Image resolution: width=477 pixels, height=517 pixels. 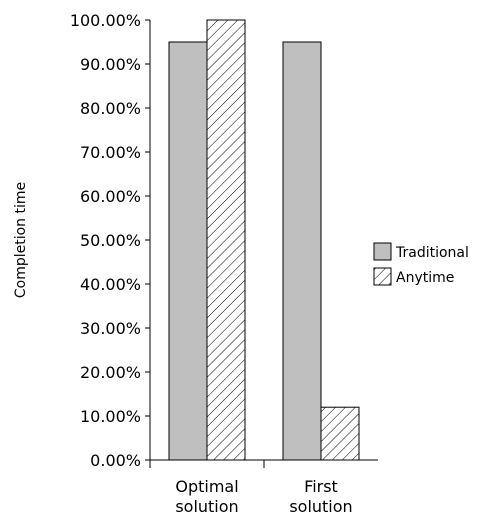 I want to click on y-tick-label: 60.00%, so click(x=110, y=196).